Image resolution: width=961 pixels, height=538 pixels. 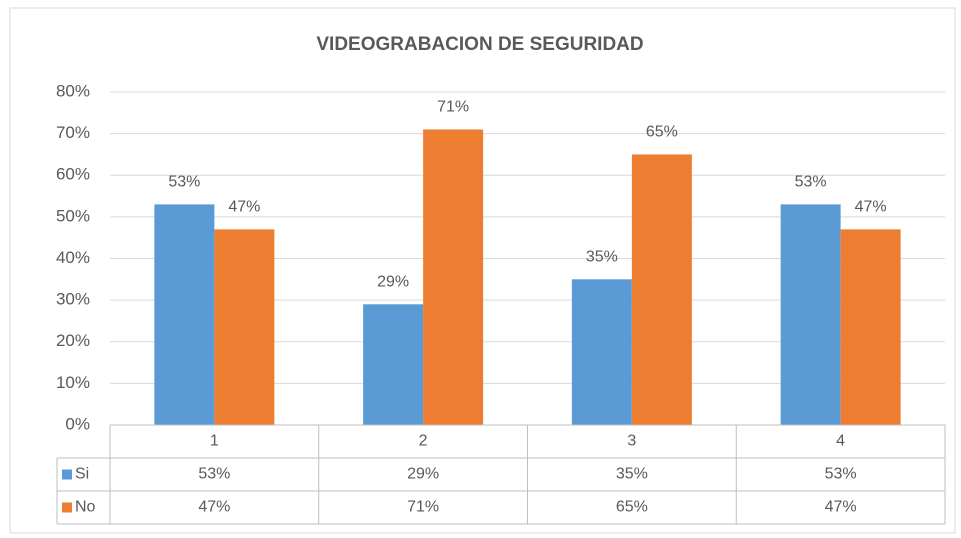 What do you see at coordinates (73, 90) in the screenshot?
I see `y-tick-label: 80%` at bounding box center [73, 90].